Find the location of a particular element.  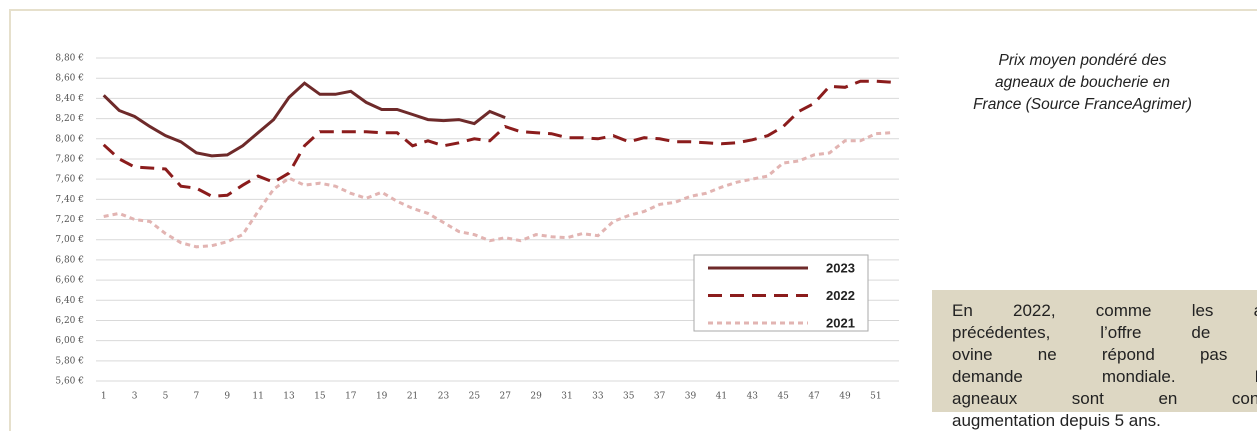

y-tick-label: 8,00 € is located at coordinates (69, 139).